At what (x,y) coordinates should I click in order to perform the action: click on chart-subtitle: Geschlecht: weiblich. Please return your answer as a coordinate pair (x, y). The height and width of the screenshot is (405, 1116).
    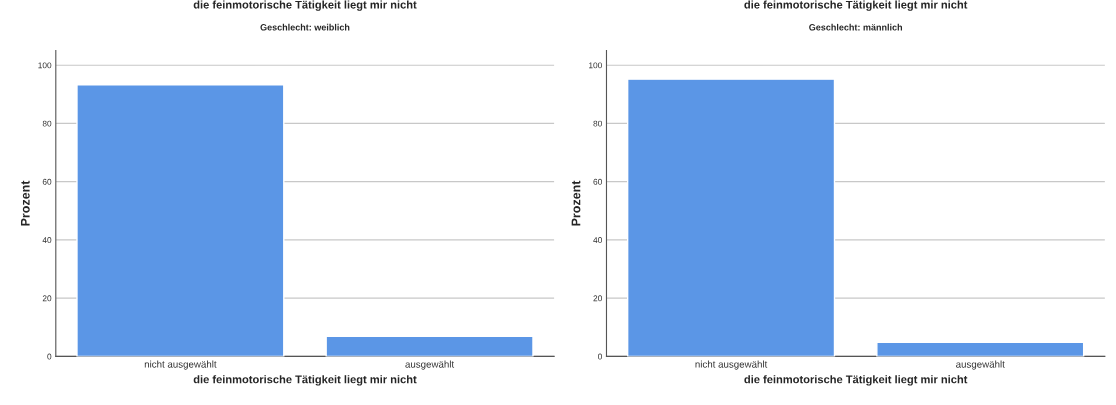
    Looking at the image, I should click on (305, 27).